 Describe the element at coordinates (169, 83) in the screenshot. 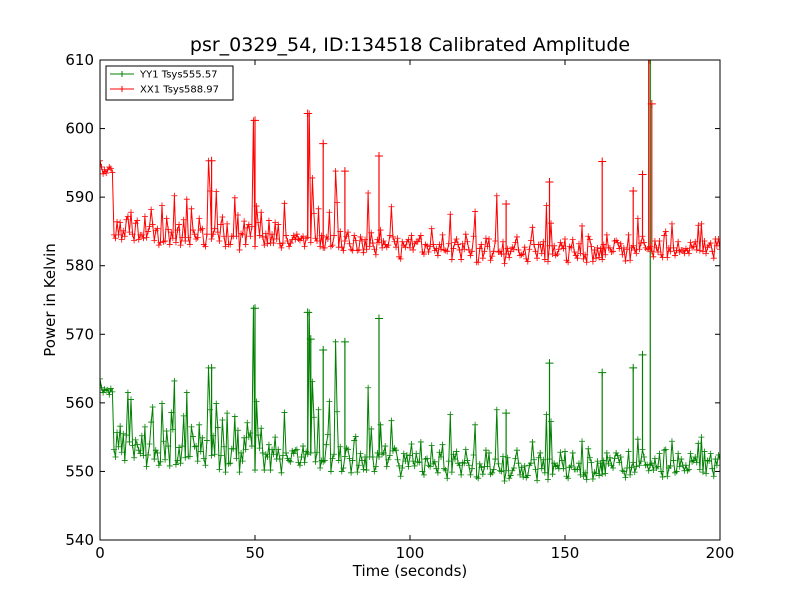

I see `legend: YY1 Tsys555.57 XX1 Tsys588.97` at that location.